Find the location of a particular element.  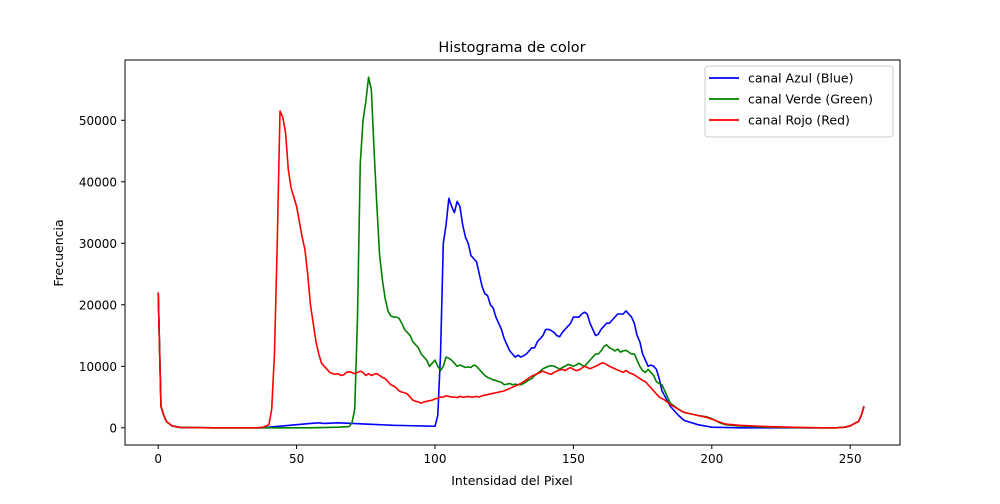

x-axis-ticks: 0 50 100 150 200 250 is located at coordinates (508, 455).